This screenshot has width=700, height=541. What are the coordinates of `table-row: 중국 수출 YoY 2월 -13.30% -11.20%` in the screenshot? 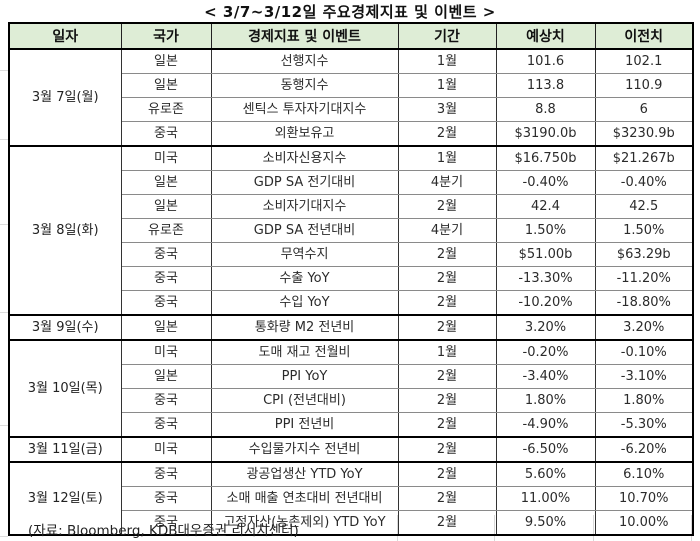 It's located at (351, 278).